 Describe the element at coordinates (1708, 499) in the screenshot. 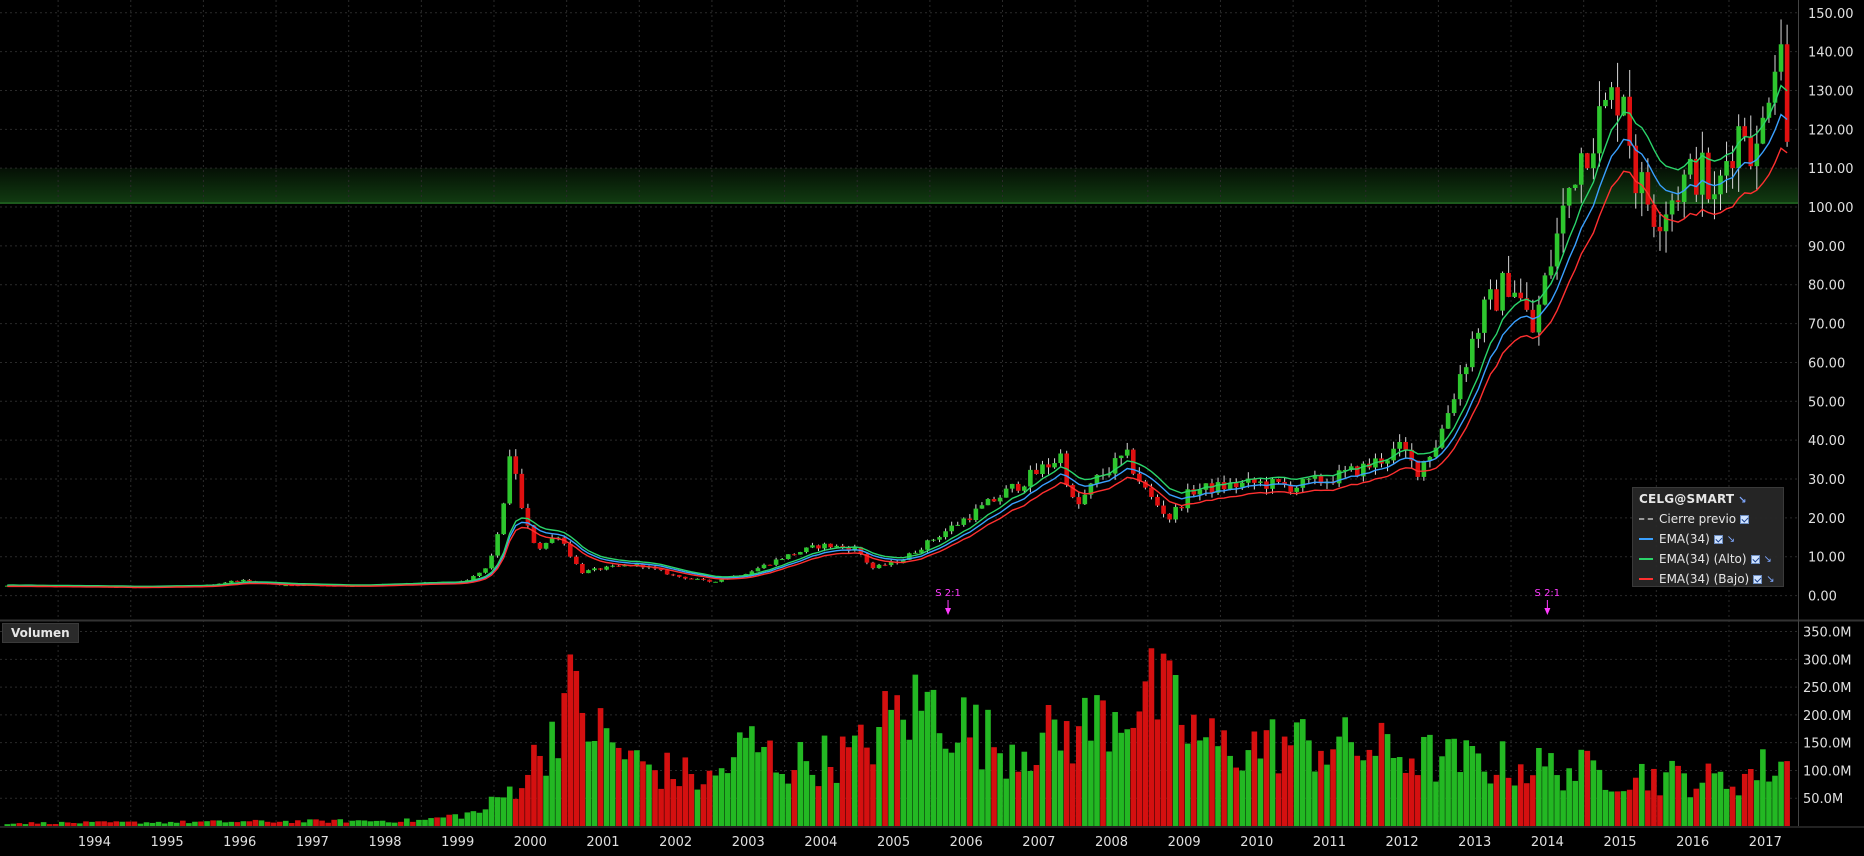

I see `legend-title: CELG@SMART ↘` at that location.